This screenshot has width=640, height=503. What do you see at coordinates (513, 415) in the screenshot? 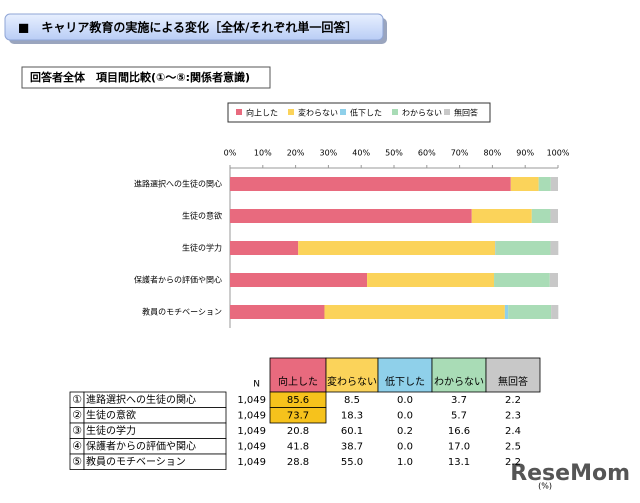
I see `table-value: 2.3` at bounding box center [513, 415].